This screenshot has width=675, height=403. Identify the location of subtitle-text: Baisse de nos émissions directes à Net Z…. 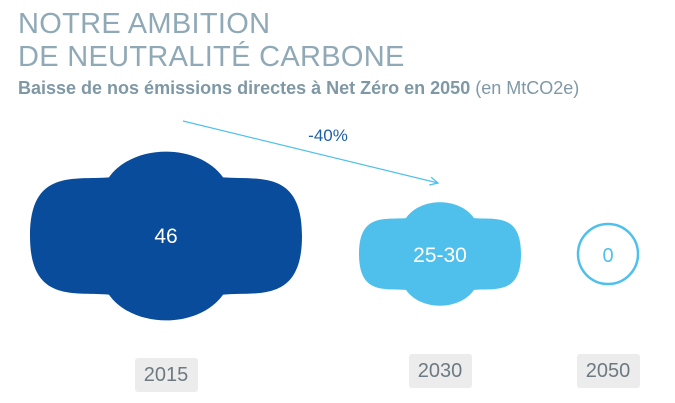
(244, 88).